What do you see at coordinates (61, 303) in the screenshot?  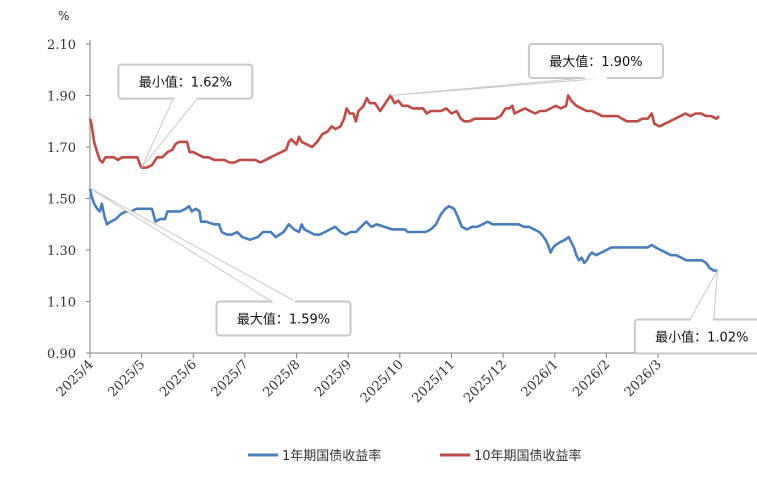 I see `y-tick-label: 1.10` at bounding box center [61, 303].